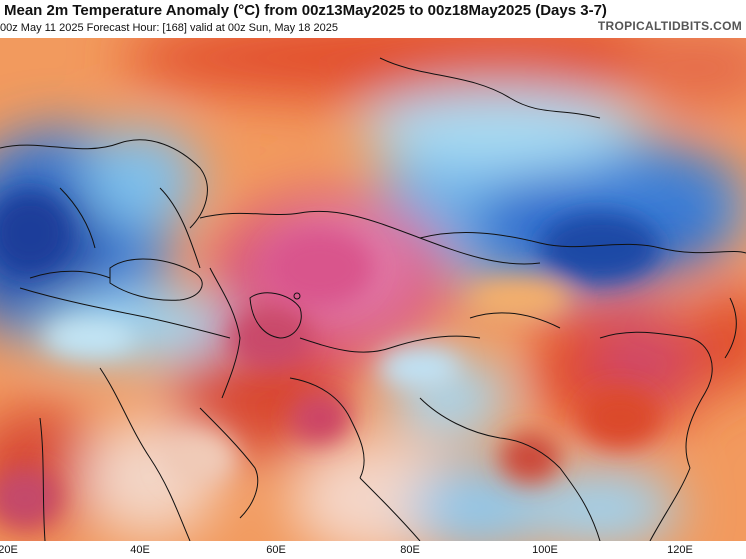 The width and height of the screenshot is (746, 559). What do you see at coordinates (410, 550) in the screenshot?
I see `tick-80e: 80E` at bounding box center [410, 550].